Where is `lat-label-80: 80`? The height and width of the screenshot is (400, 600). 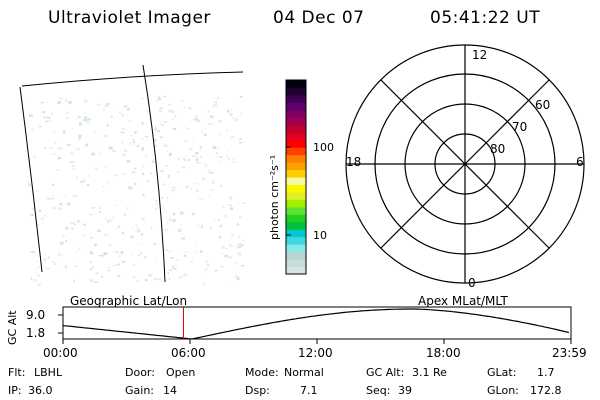
lat-label-80: 80 is located at coordinates (498, 149).